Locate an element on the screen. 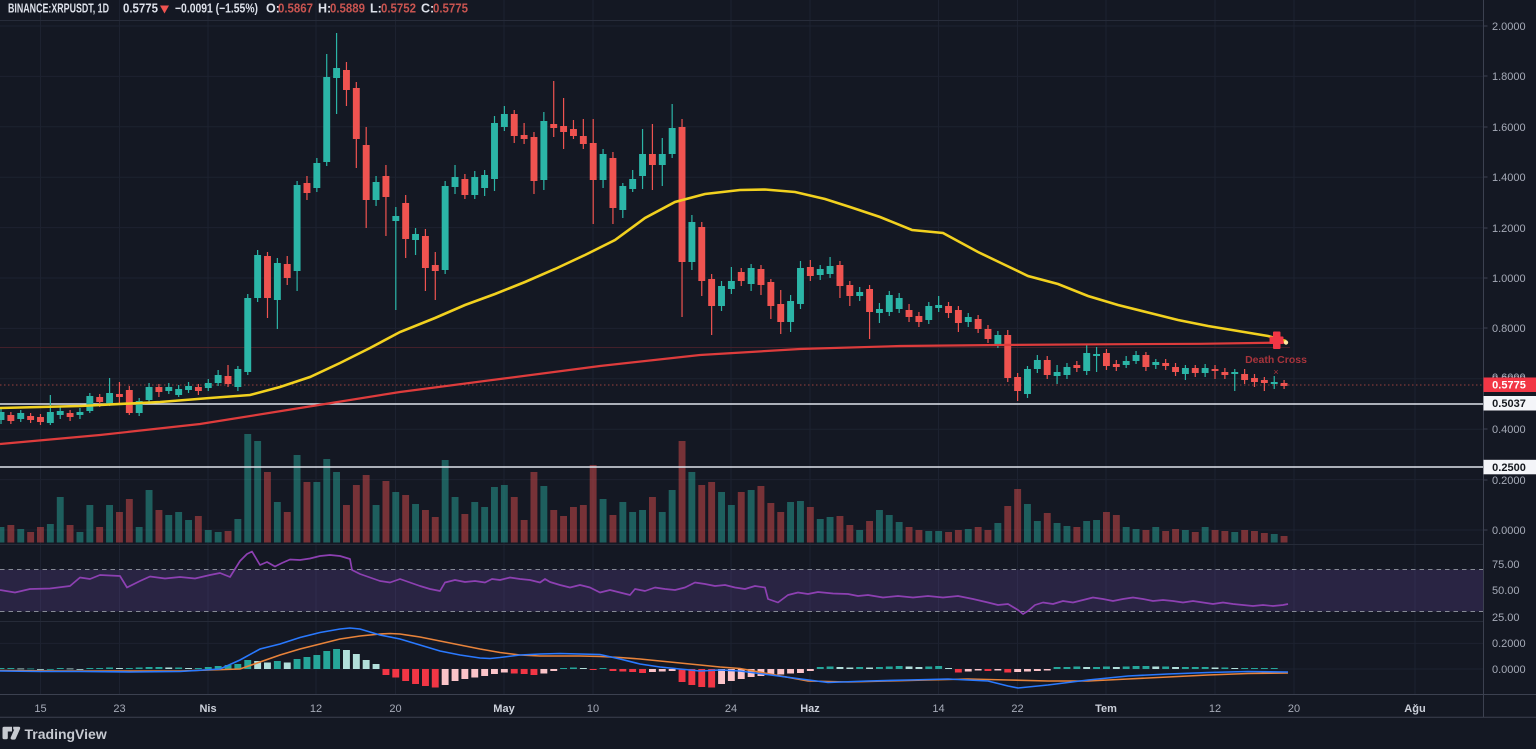 This screenshot has height=749, width=1536. svg-text: May is located at coordinates (504, 709).